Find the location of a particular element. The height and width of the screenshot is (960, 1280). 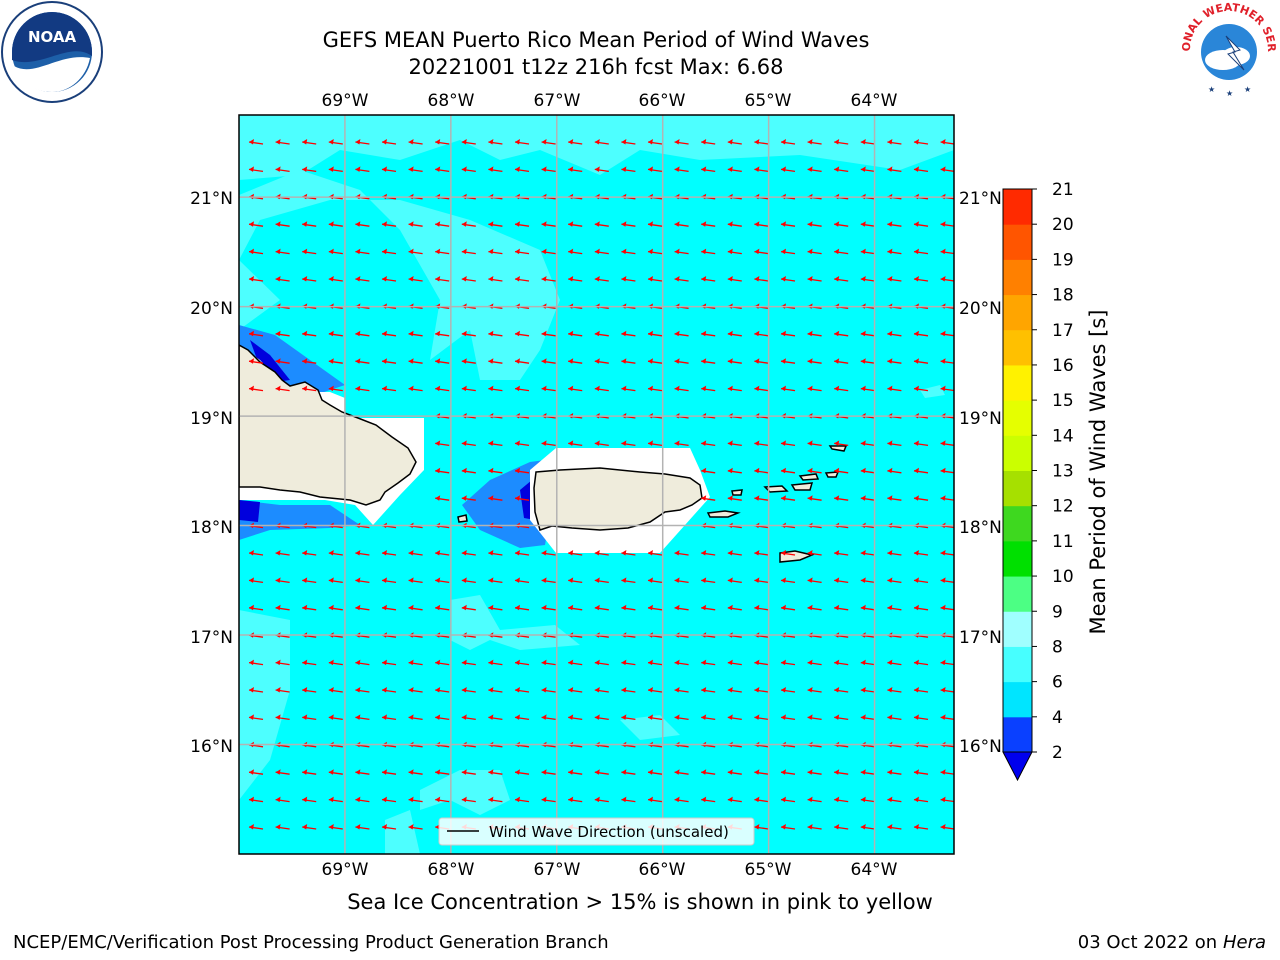

colorbar: 2 4 6 8 9 10 11 12 13 14 15 16 17 18 19 20 21 is located at coordinates (1038, 481).